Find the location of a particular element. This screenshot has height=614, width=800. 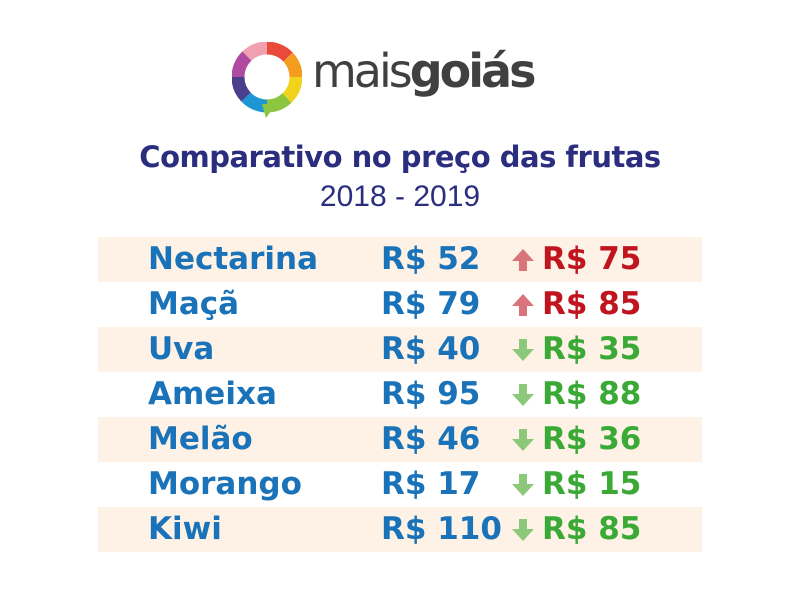

table-row: Ameixa R$ 95 R$ 88 is located at coordinates (400, 394).